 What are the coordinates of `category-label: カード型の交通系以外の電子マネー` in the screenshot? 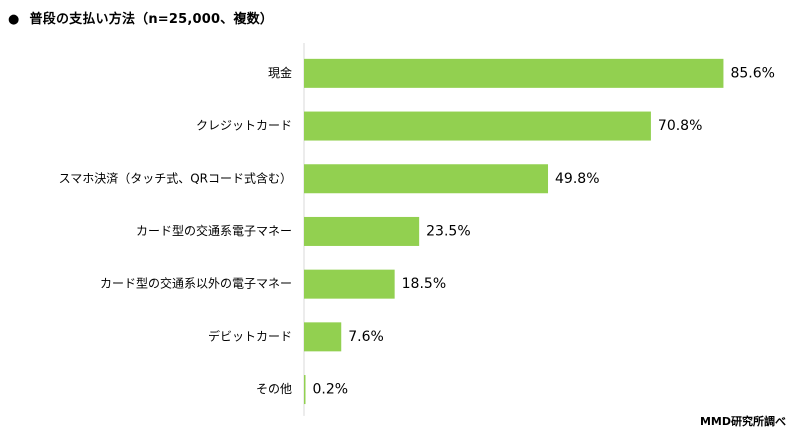 It's located at (196, 283).